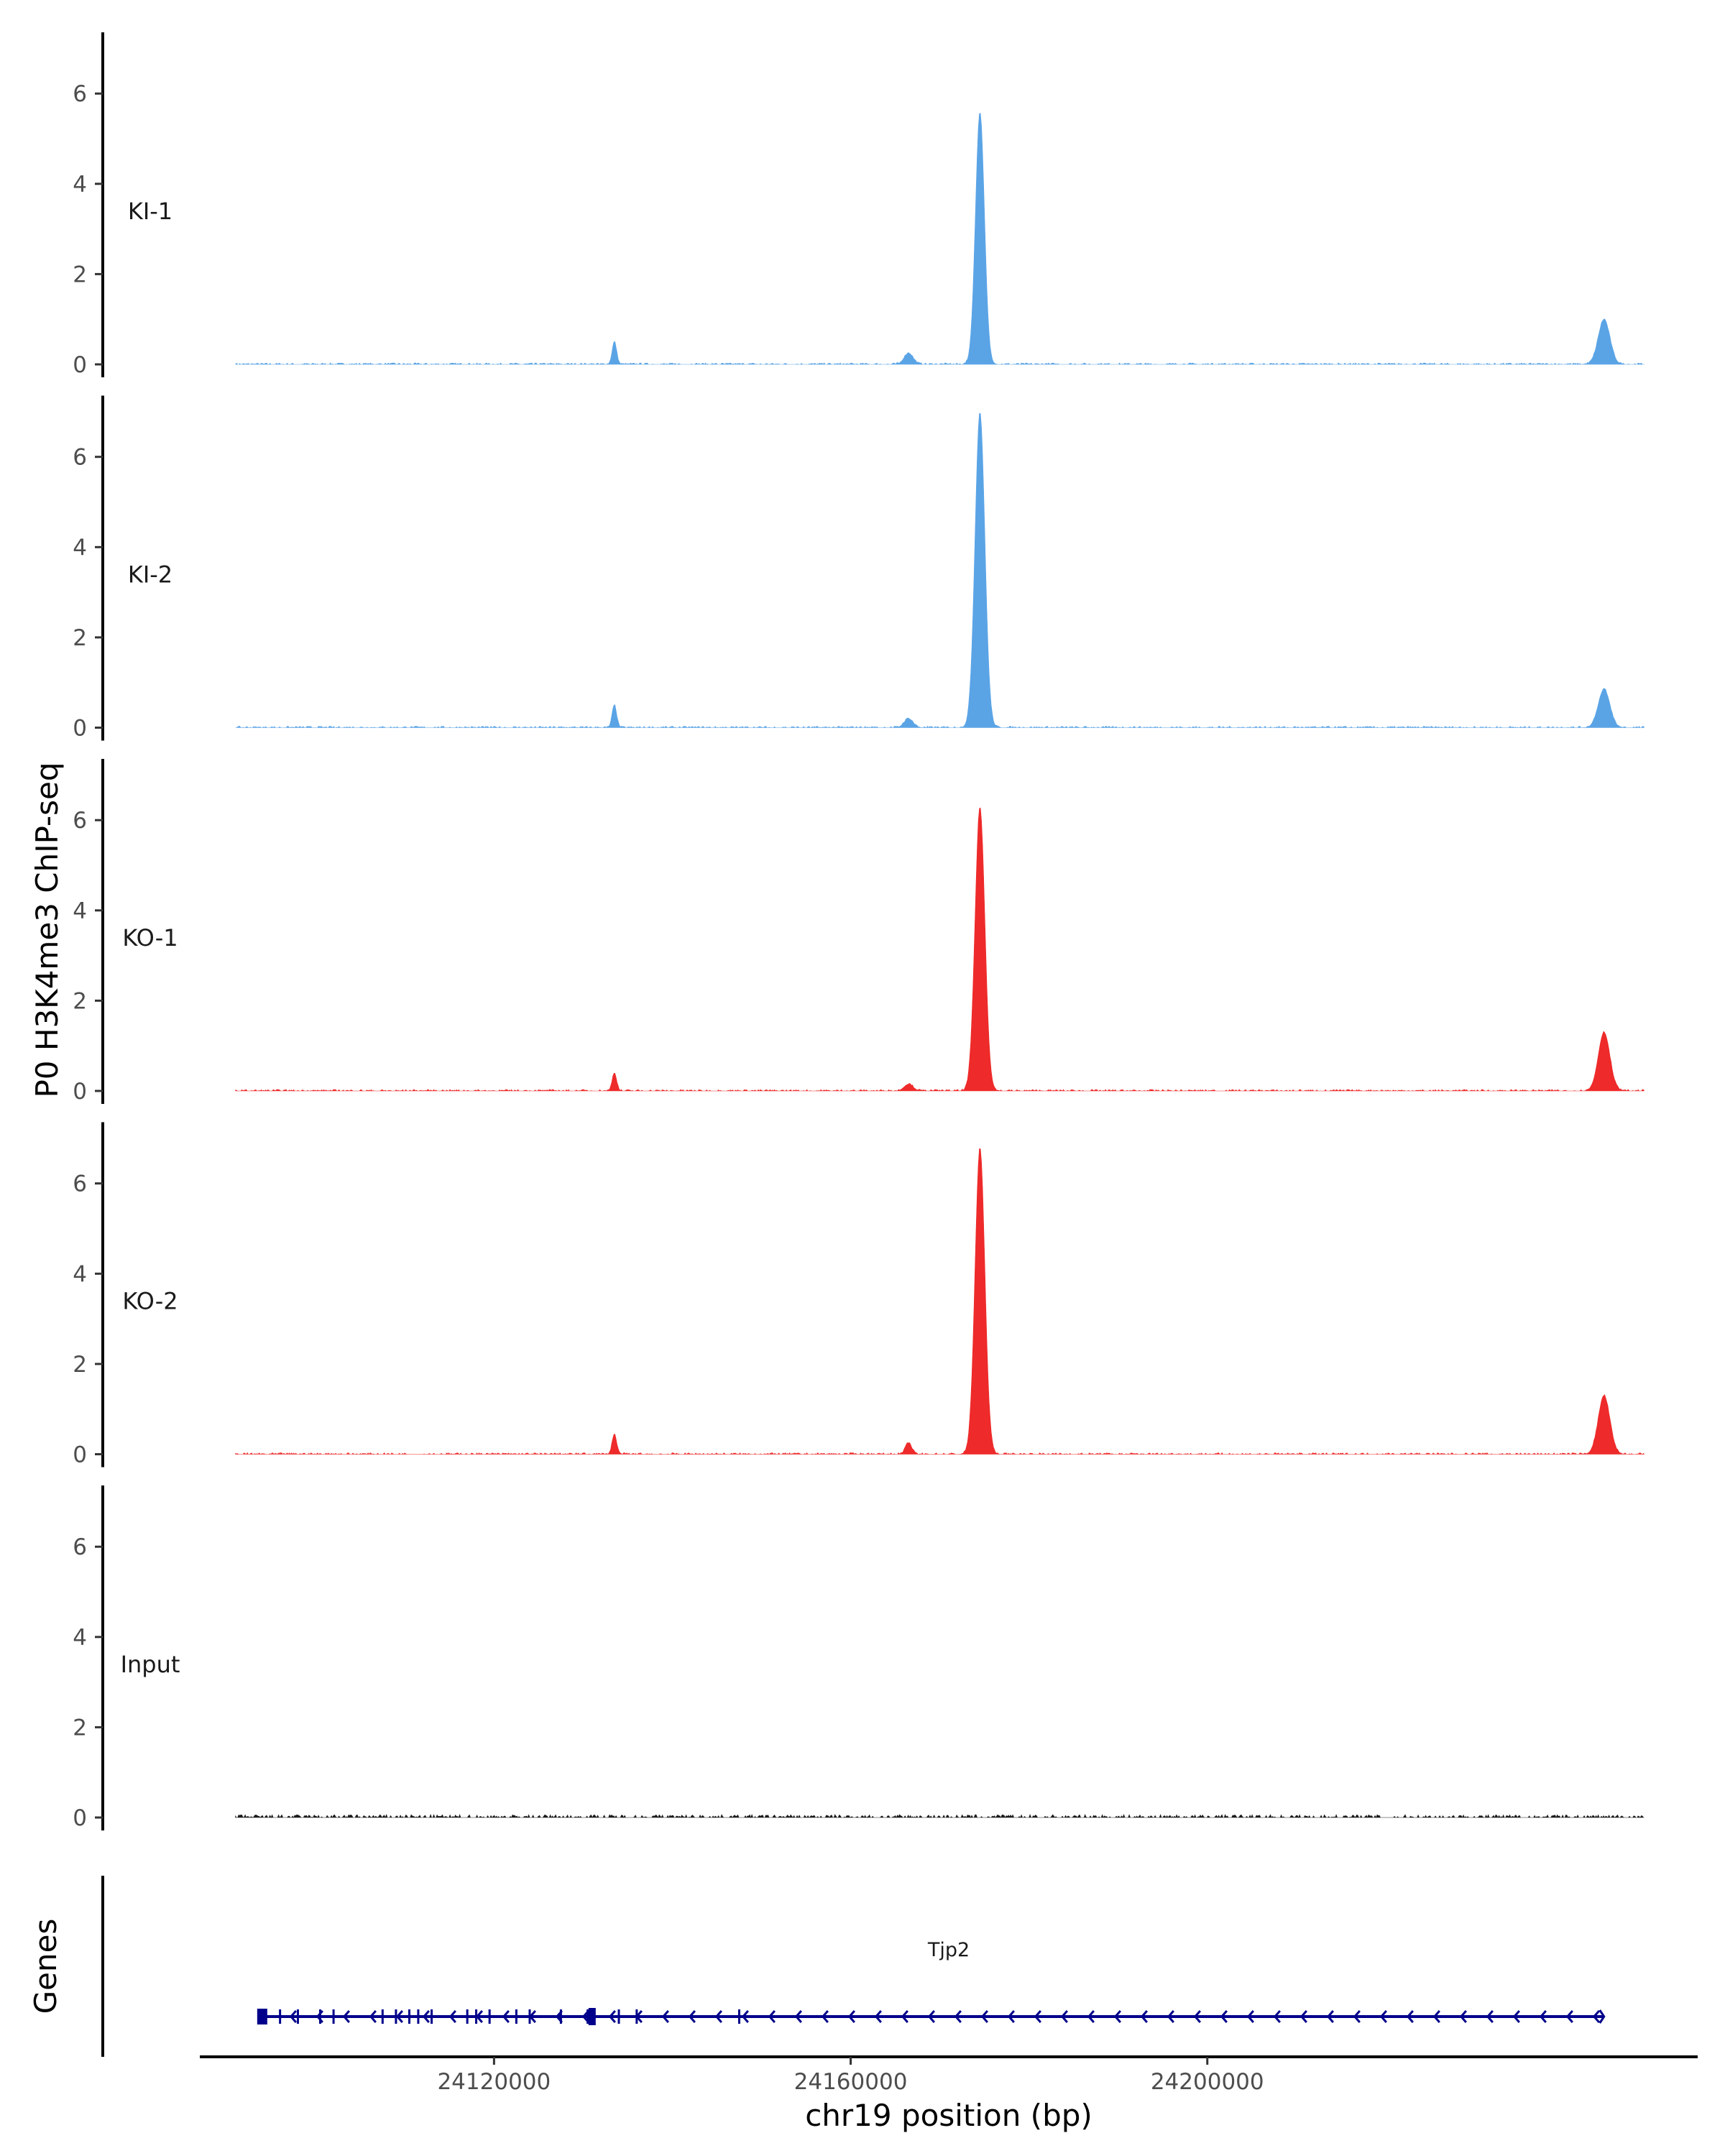  Describe the element at coordinates (858, 1658) in the screenshot. I see `track-input: 0 2 4 6 Input` at that location.